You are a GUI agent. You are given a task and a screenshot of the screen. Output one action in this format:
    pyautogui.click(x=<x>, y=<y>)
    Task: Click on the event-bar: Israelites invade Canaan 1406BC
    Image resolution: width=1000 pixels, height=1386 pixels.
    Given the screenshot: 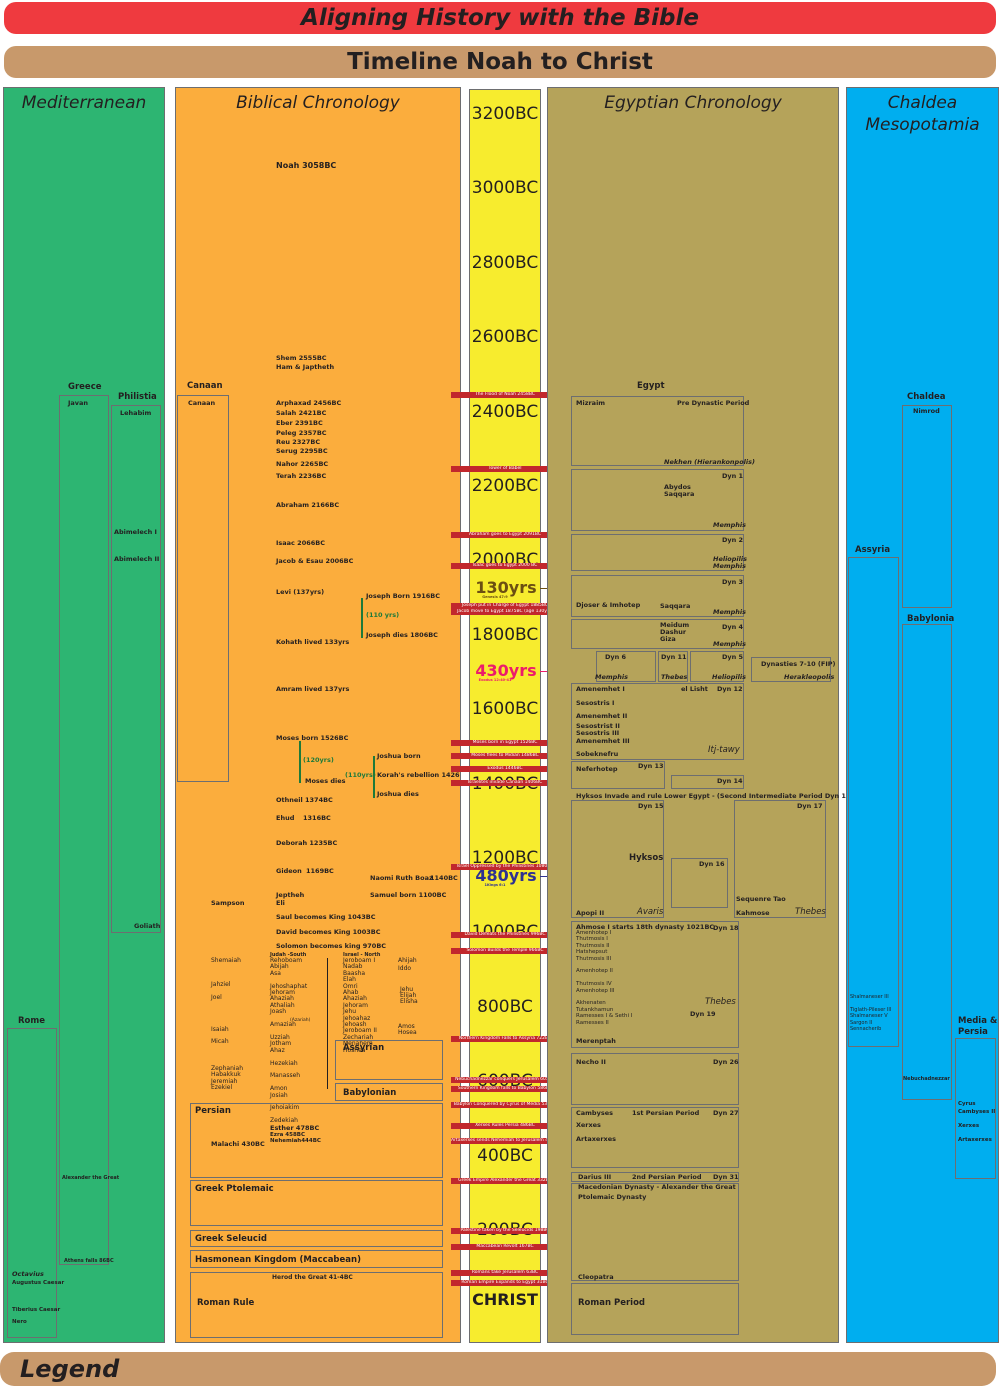 What is the action you would take?
    pyautogui.click(x=505, y=783)
    